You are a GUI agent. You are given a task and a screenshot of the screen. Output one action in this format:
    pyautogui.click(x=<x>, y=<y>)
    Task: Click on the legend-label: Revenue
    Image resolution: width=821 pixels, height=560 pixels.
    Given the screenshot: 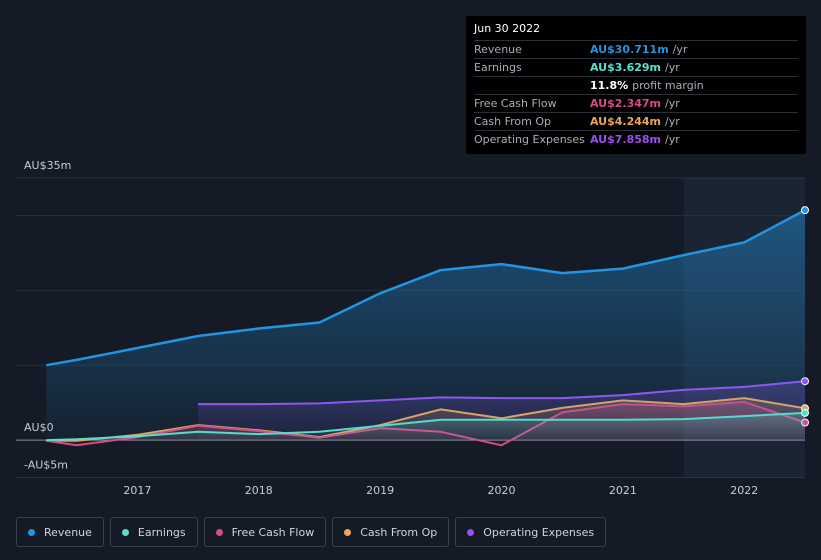 What is the action you would take?
    pyautogui.click(x=68, y=532)
    